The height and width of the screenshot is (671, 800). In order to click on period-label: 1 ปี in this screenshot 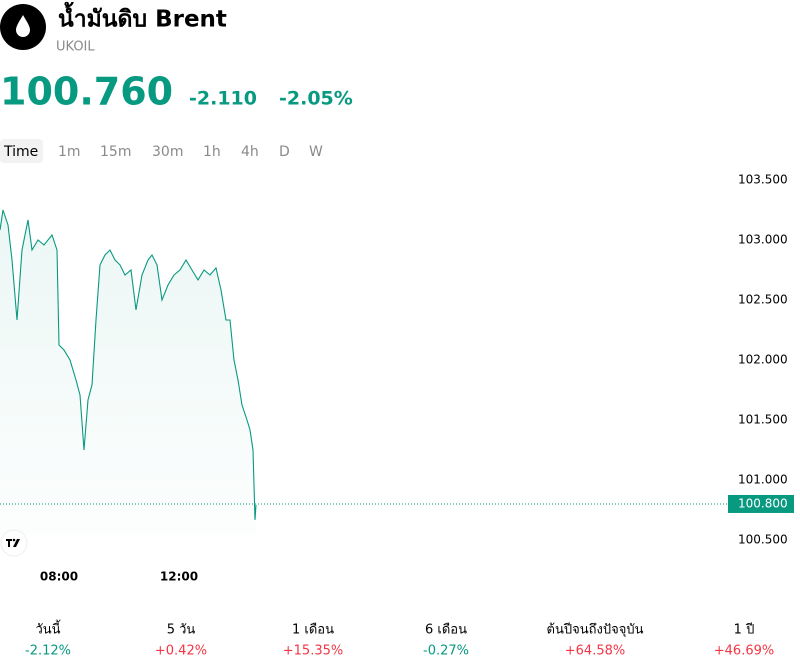, I will do `click(744, 630)`.